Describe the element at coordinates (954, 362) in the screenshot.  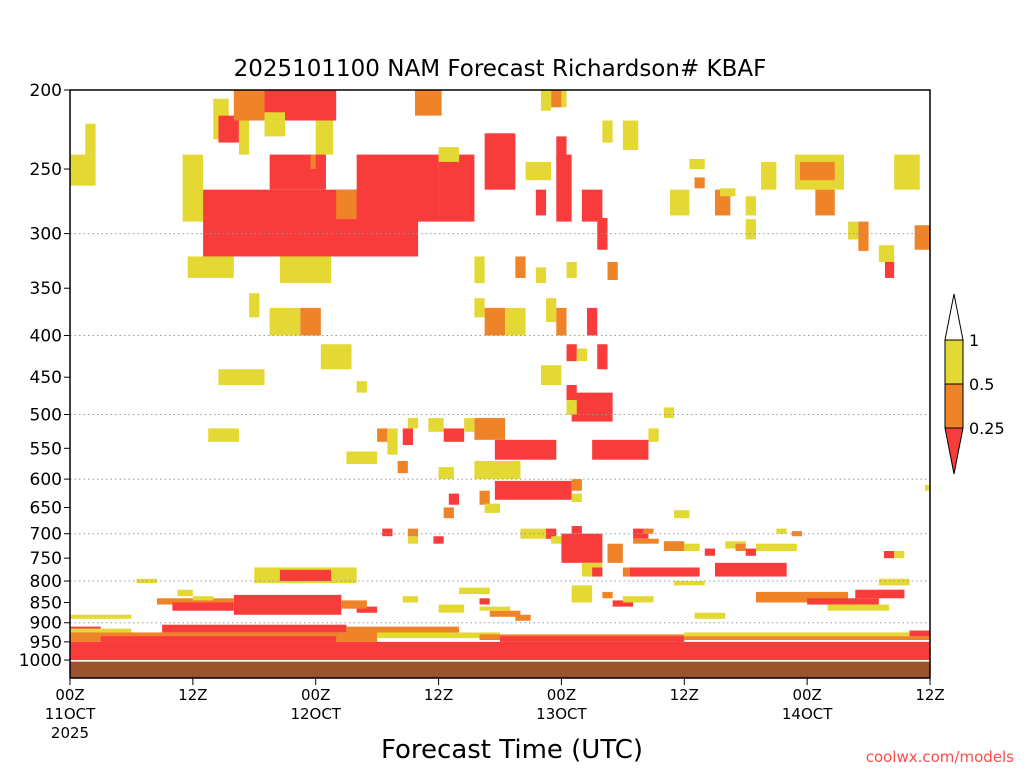
I see `colorbar-bin` at that location.